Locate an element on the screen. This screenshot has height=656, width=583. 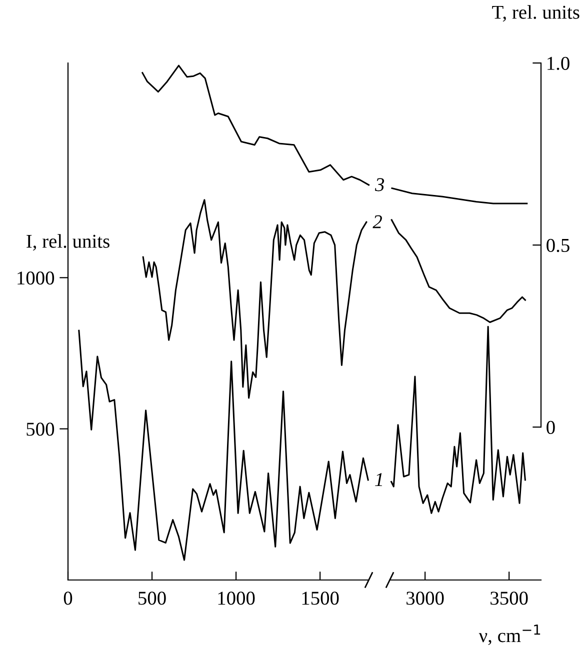
x-axis-title: ν, cm$^{−1}$ is located at coordinates (509, 635).